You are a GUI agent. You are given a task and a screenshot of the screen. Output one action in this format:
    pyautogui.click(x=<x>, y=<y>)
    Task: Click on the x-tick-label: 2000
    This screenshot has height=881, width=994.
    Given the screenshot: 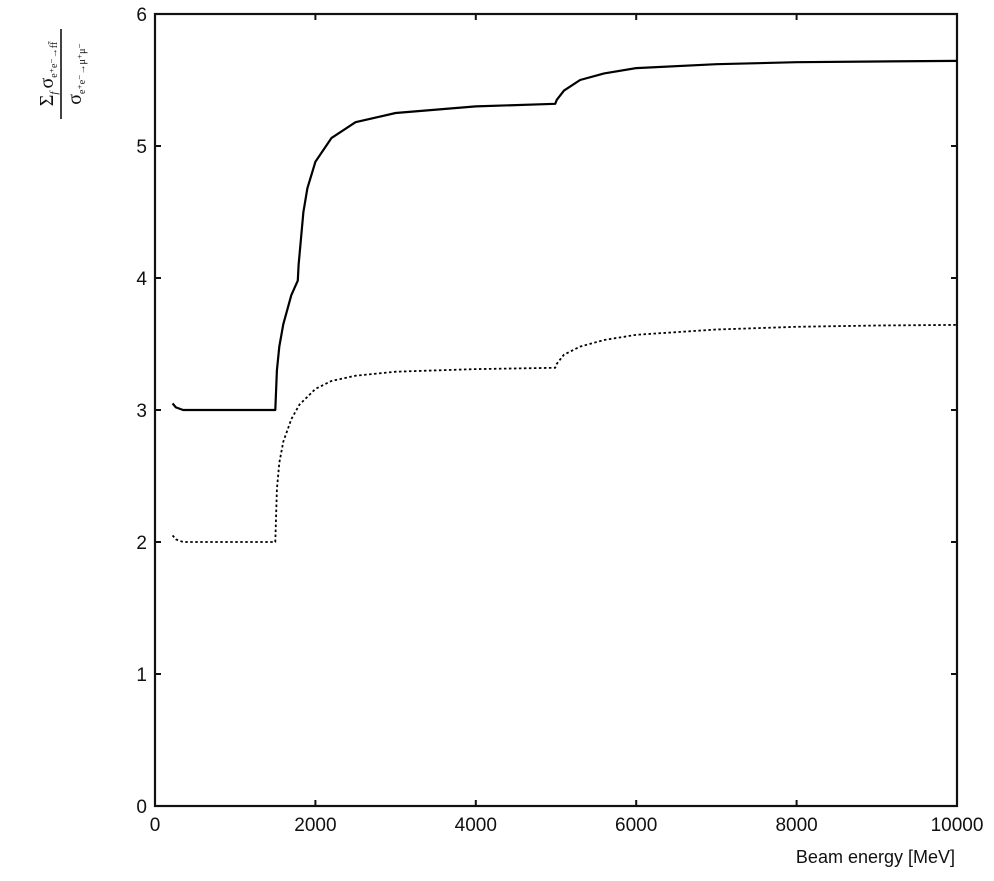 What is the action you would take?
    pyautogui.click(x=315, y=825)
    